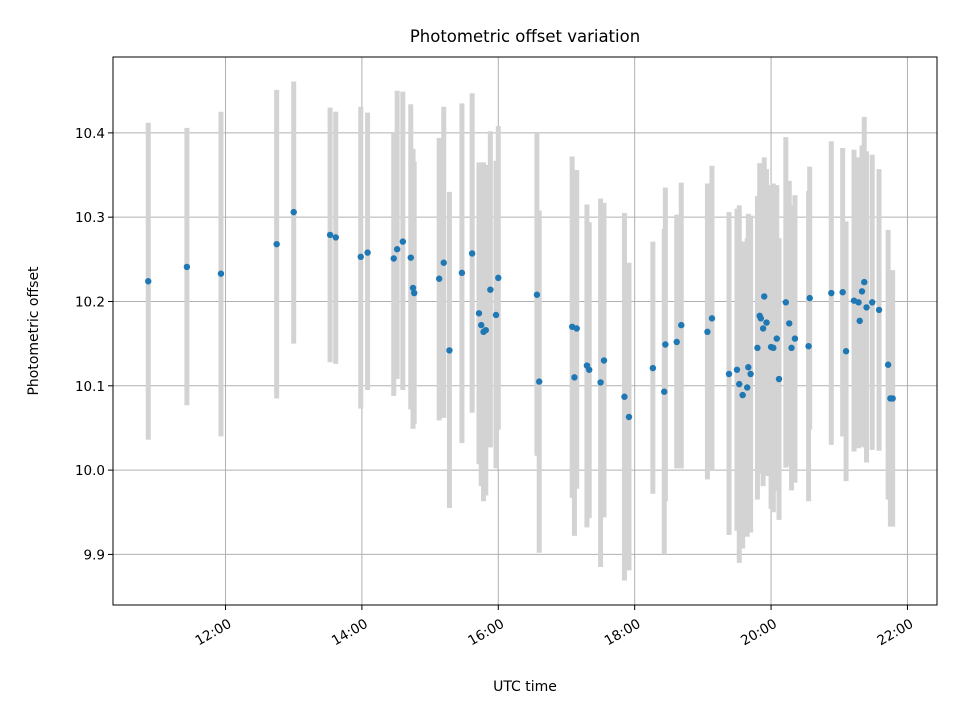  I want to click on y-axis: 9.9 10.0 10.1 10.2 10.3 10.4, so click(94, 344).